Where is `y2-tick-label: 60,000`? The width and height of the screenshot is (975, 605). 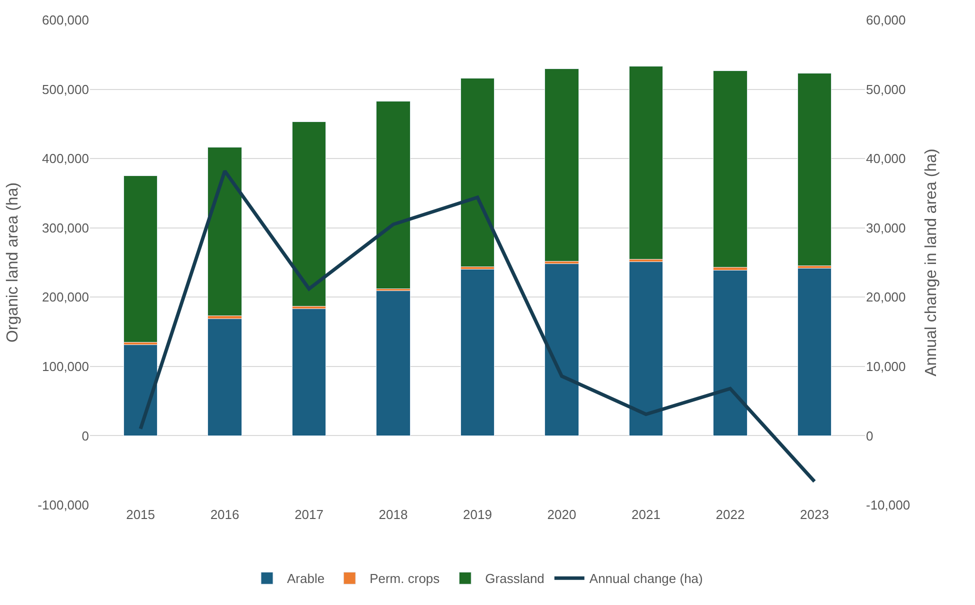
y2-tick-label: 60,000 is located at coordinates (886, 20).